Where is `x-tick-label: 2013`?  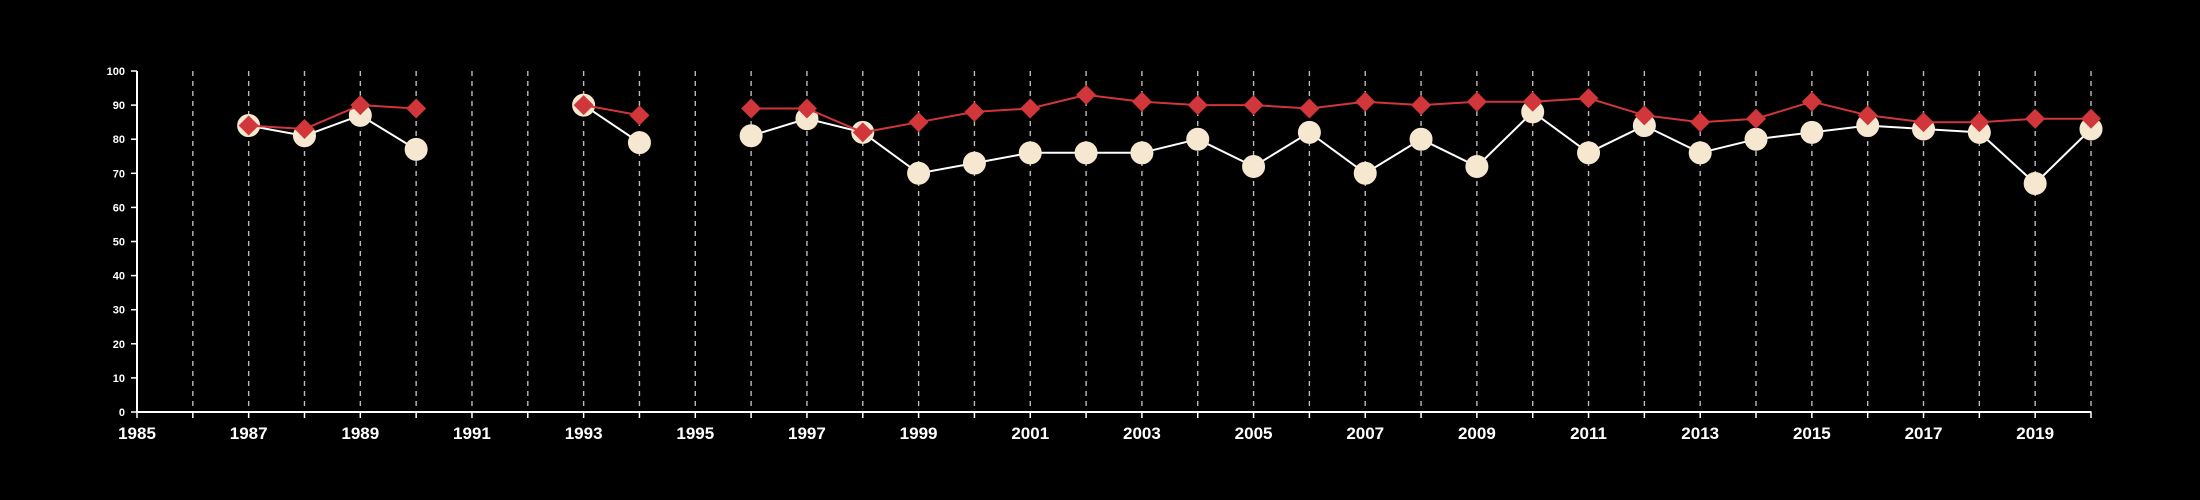
x-tick-label: 2013 is located at coordinates (1700, 433).